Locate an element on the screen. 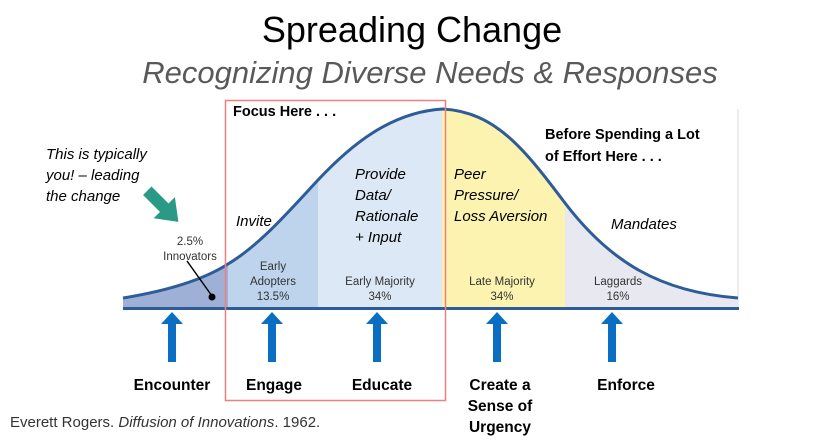 Image resolution: width=824 pixels, height=447 pixels. urgency-line2: Sense of is located at coordinates (500, 406).